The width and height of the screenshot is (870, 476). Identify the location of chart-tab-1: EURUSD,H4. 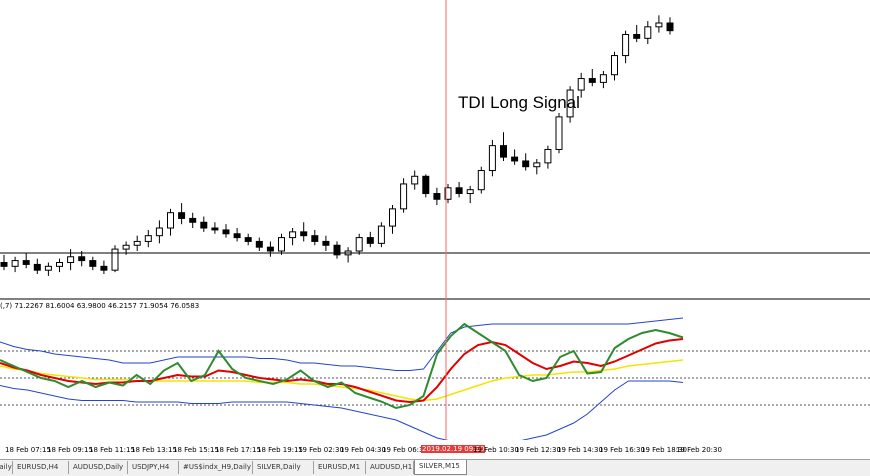
(41, 467).